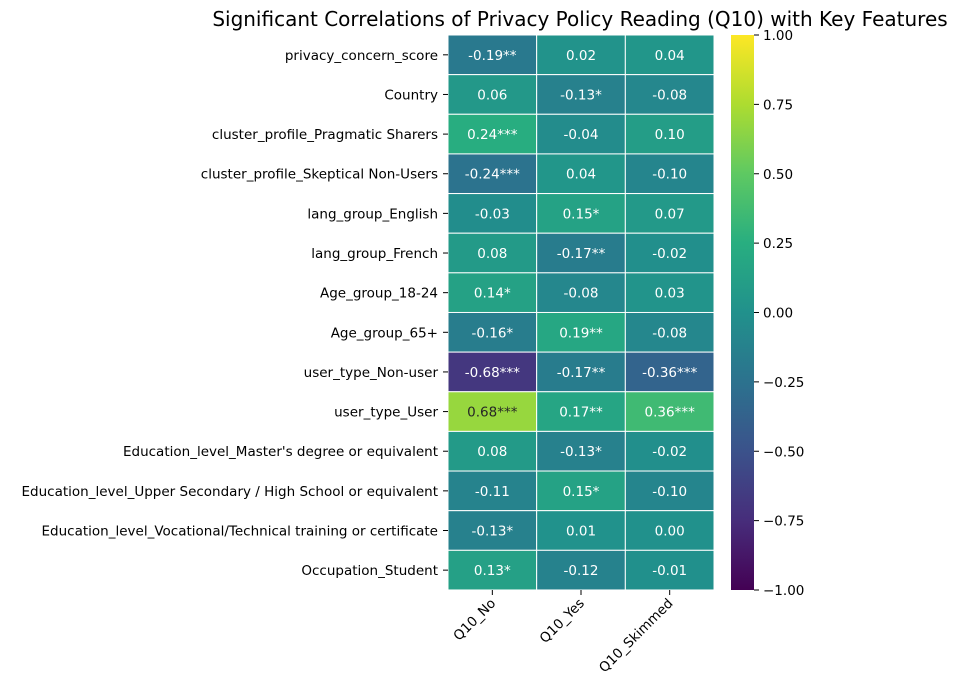 Image resolution: width=974 pixels, height=690 pixels. Describe the element at coordinates (778, 175) in the screenshot. I see `colorbar-tick-label: 0.50` at that location.